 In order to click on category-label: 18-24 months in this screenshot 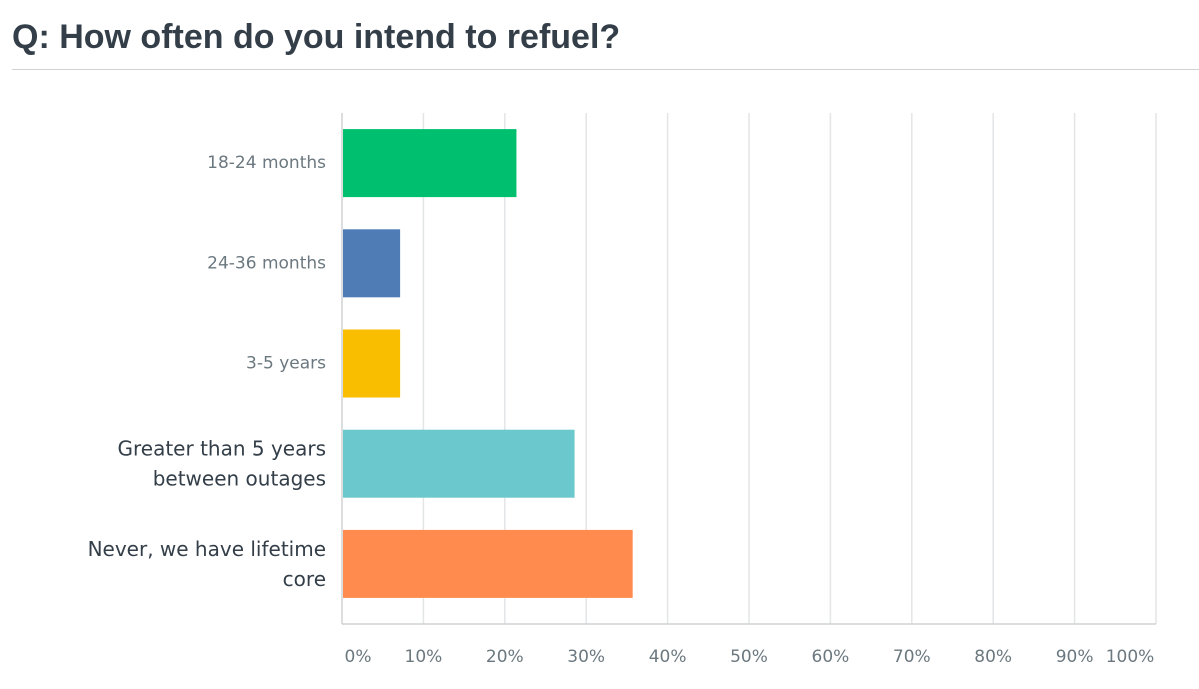, I will do `click(266, 163)`.